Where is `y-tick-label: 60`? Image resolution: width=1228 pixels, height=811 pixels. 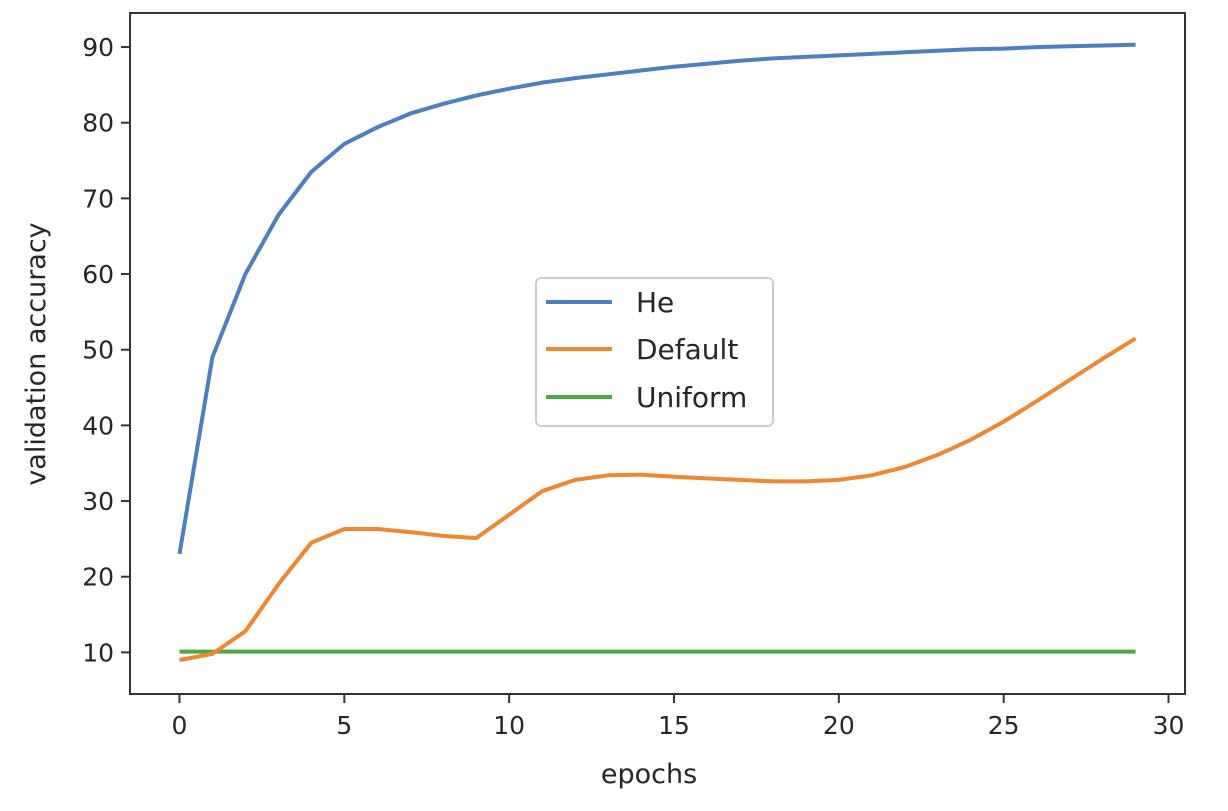
y-tick-label: 60 is located at coordinates (98, 274).